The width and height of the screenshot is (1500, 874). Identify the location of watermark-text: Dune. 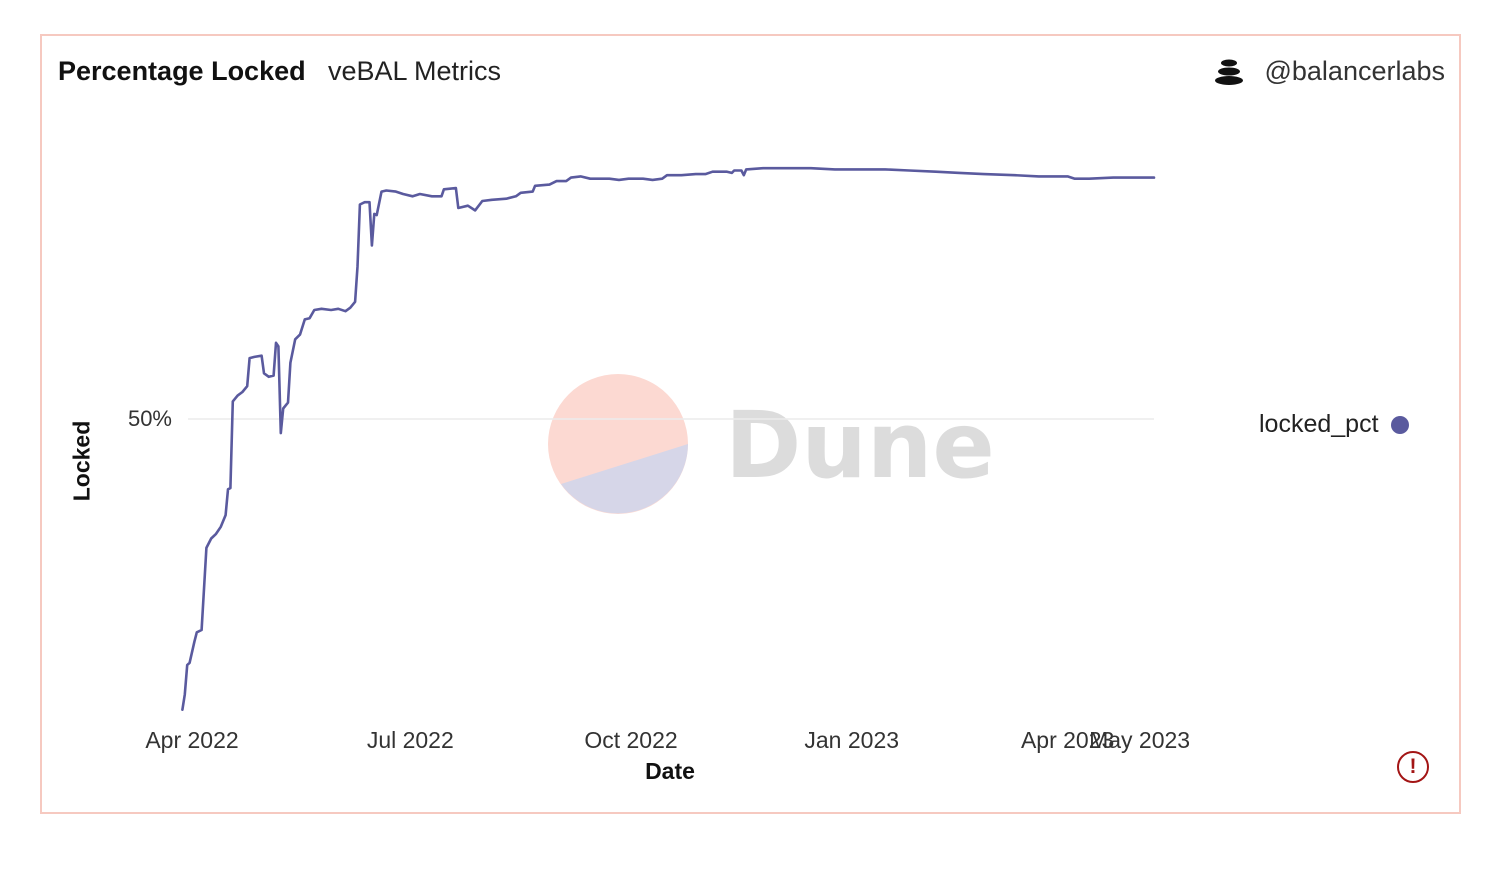
(860, 445).